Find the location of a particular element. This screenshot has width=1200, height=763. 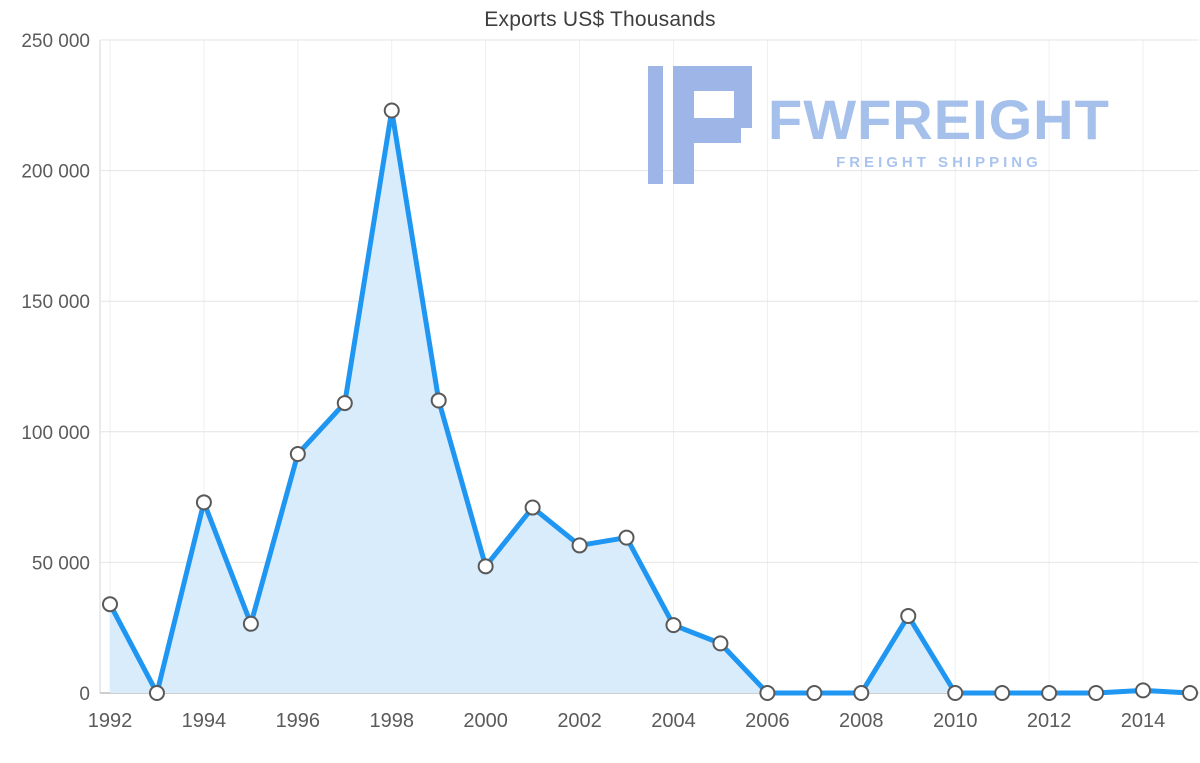

y-tick-label: 100 000 is located at coordinates (55, 433).